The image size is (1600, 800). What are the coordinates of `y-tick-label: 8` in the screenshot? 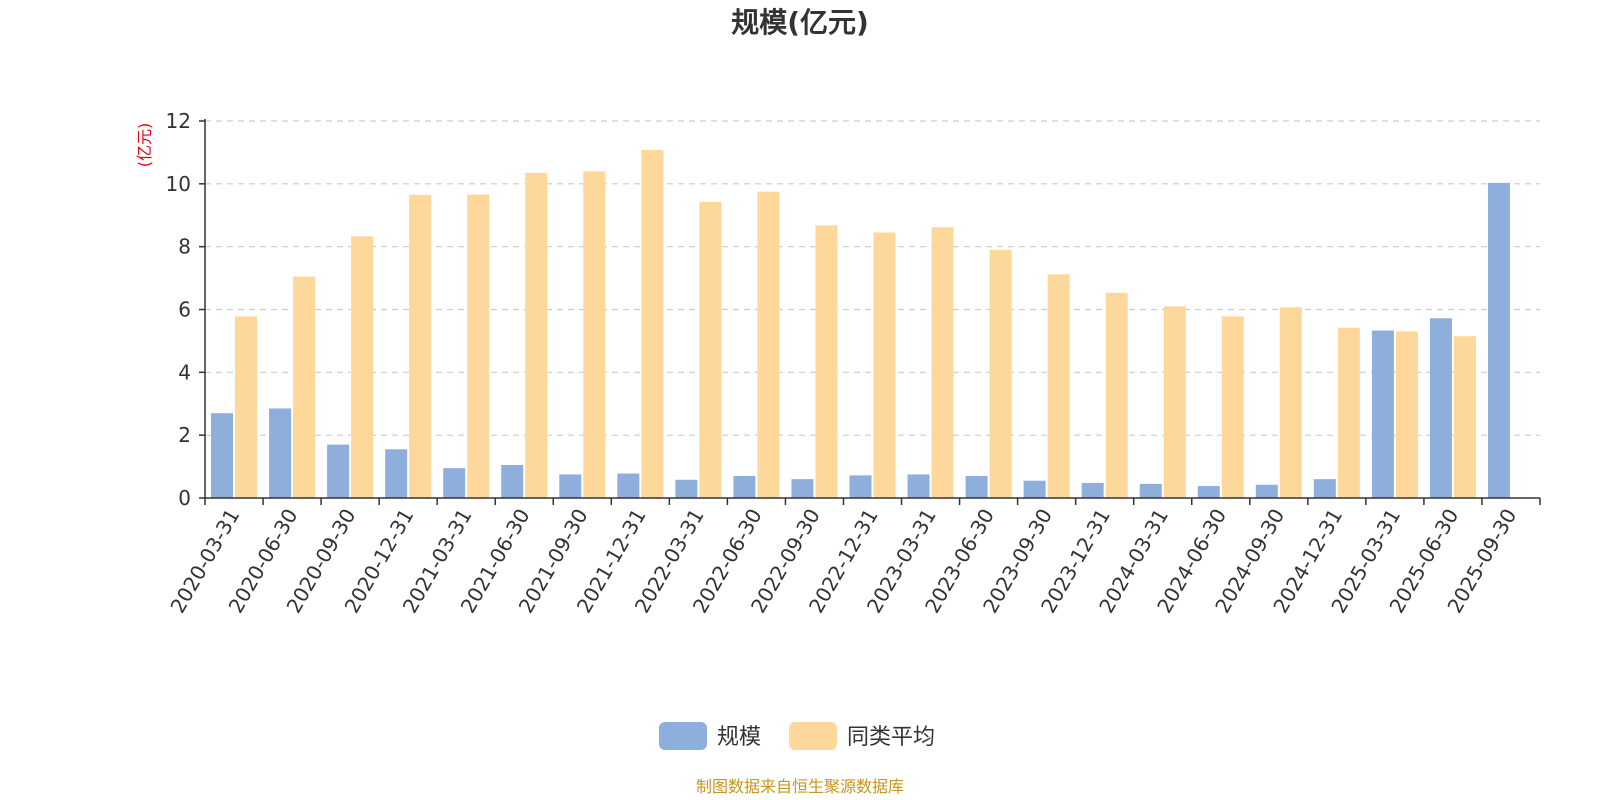 It's located at (184, 247).